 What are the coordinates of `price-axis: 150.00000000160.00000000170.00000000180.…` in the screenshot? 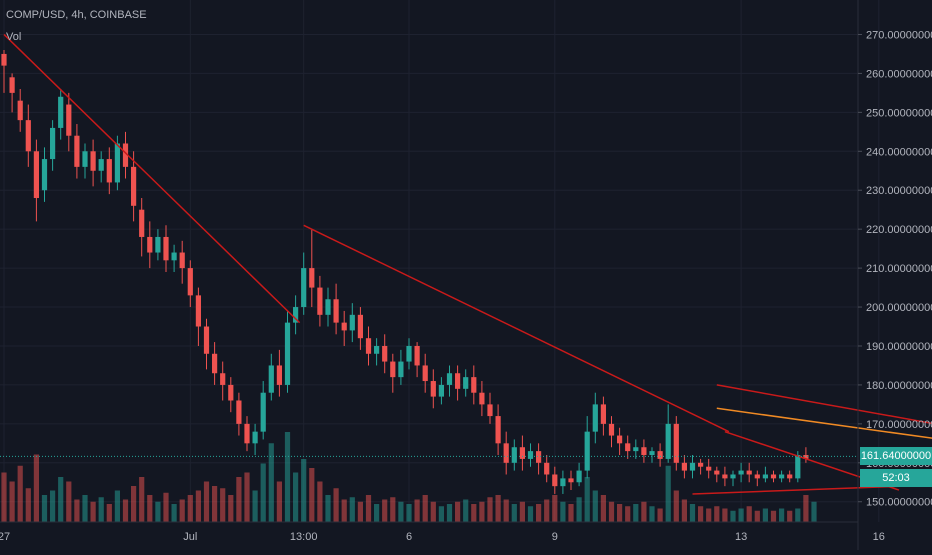 It's located at (895, 275).